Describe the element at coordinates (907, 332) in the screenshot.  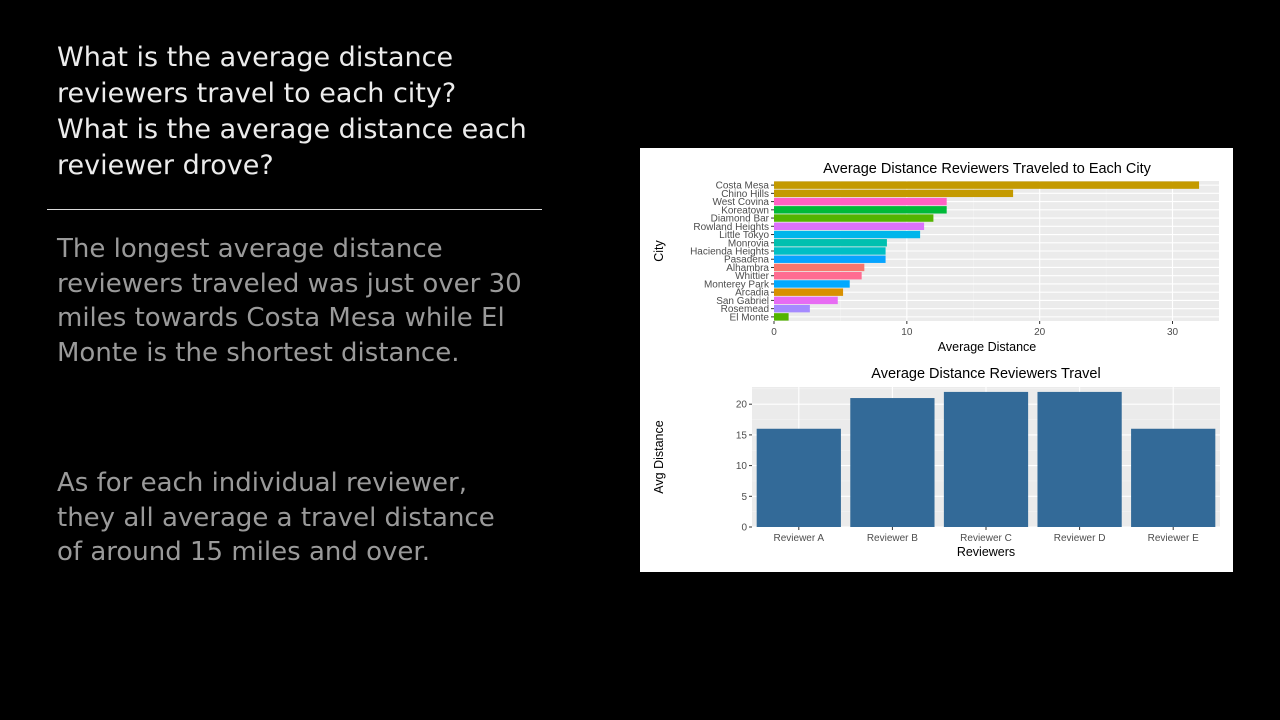
I see `city-chart-x-tick-label: 10` at that location.